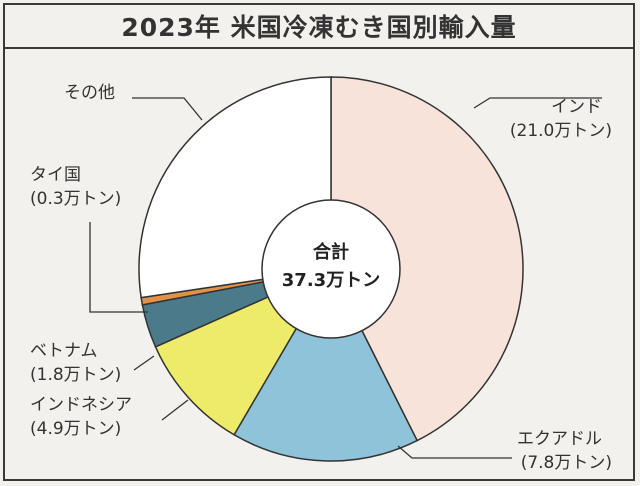  Describe the element at coordinates (75, 429) in the screenshot. I see `slice-value-label-3: (4.9万トン)` at that location.